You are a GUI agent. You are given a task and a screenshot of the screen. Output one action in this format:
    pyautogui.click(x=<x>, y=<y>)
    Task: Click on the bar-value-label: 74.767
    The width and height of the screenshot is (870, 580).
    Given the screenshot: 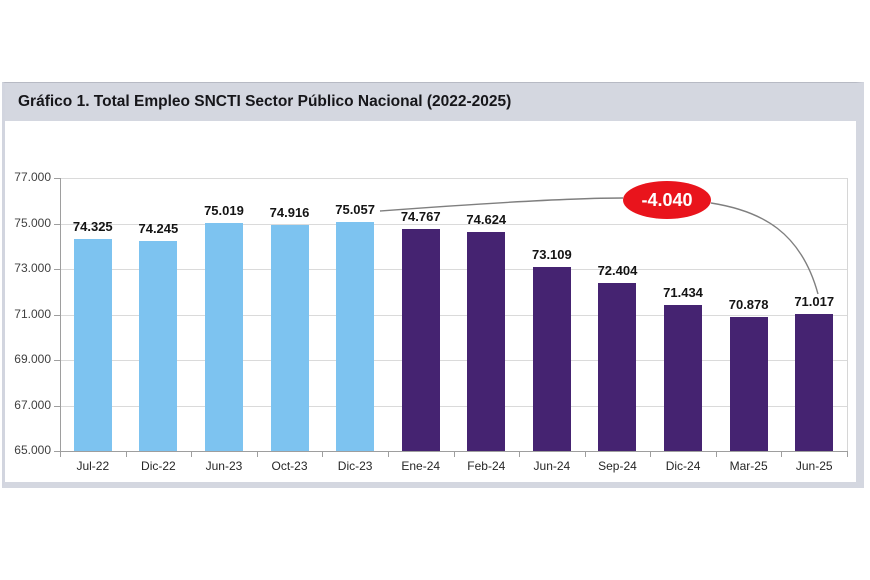 What is the action you would take?
    pyautogui.click(x=420, y=216)
    